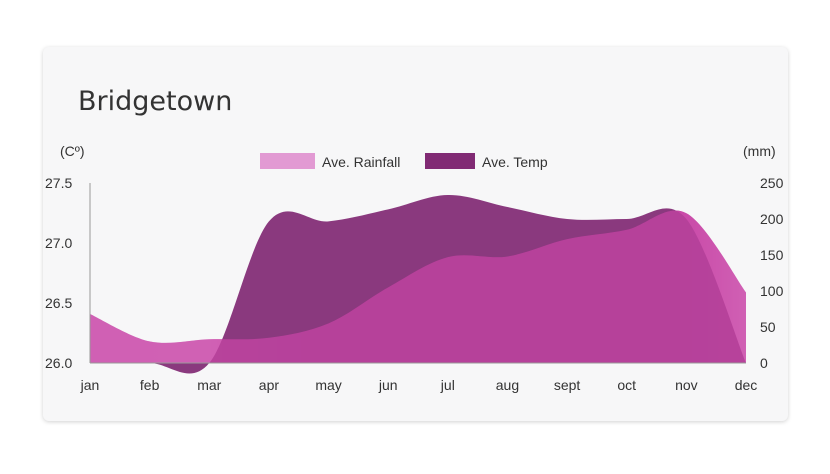  What do you see at coordinates (58, 303) in the screenshot?
I see `left-tick-label: 26.5` at bounding box center [58, 303].